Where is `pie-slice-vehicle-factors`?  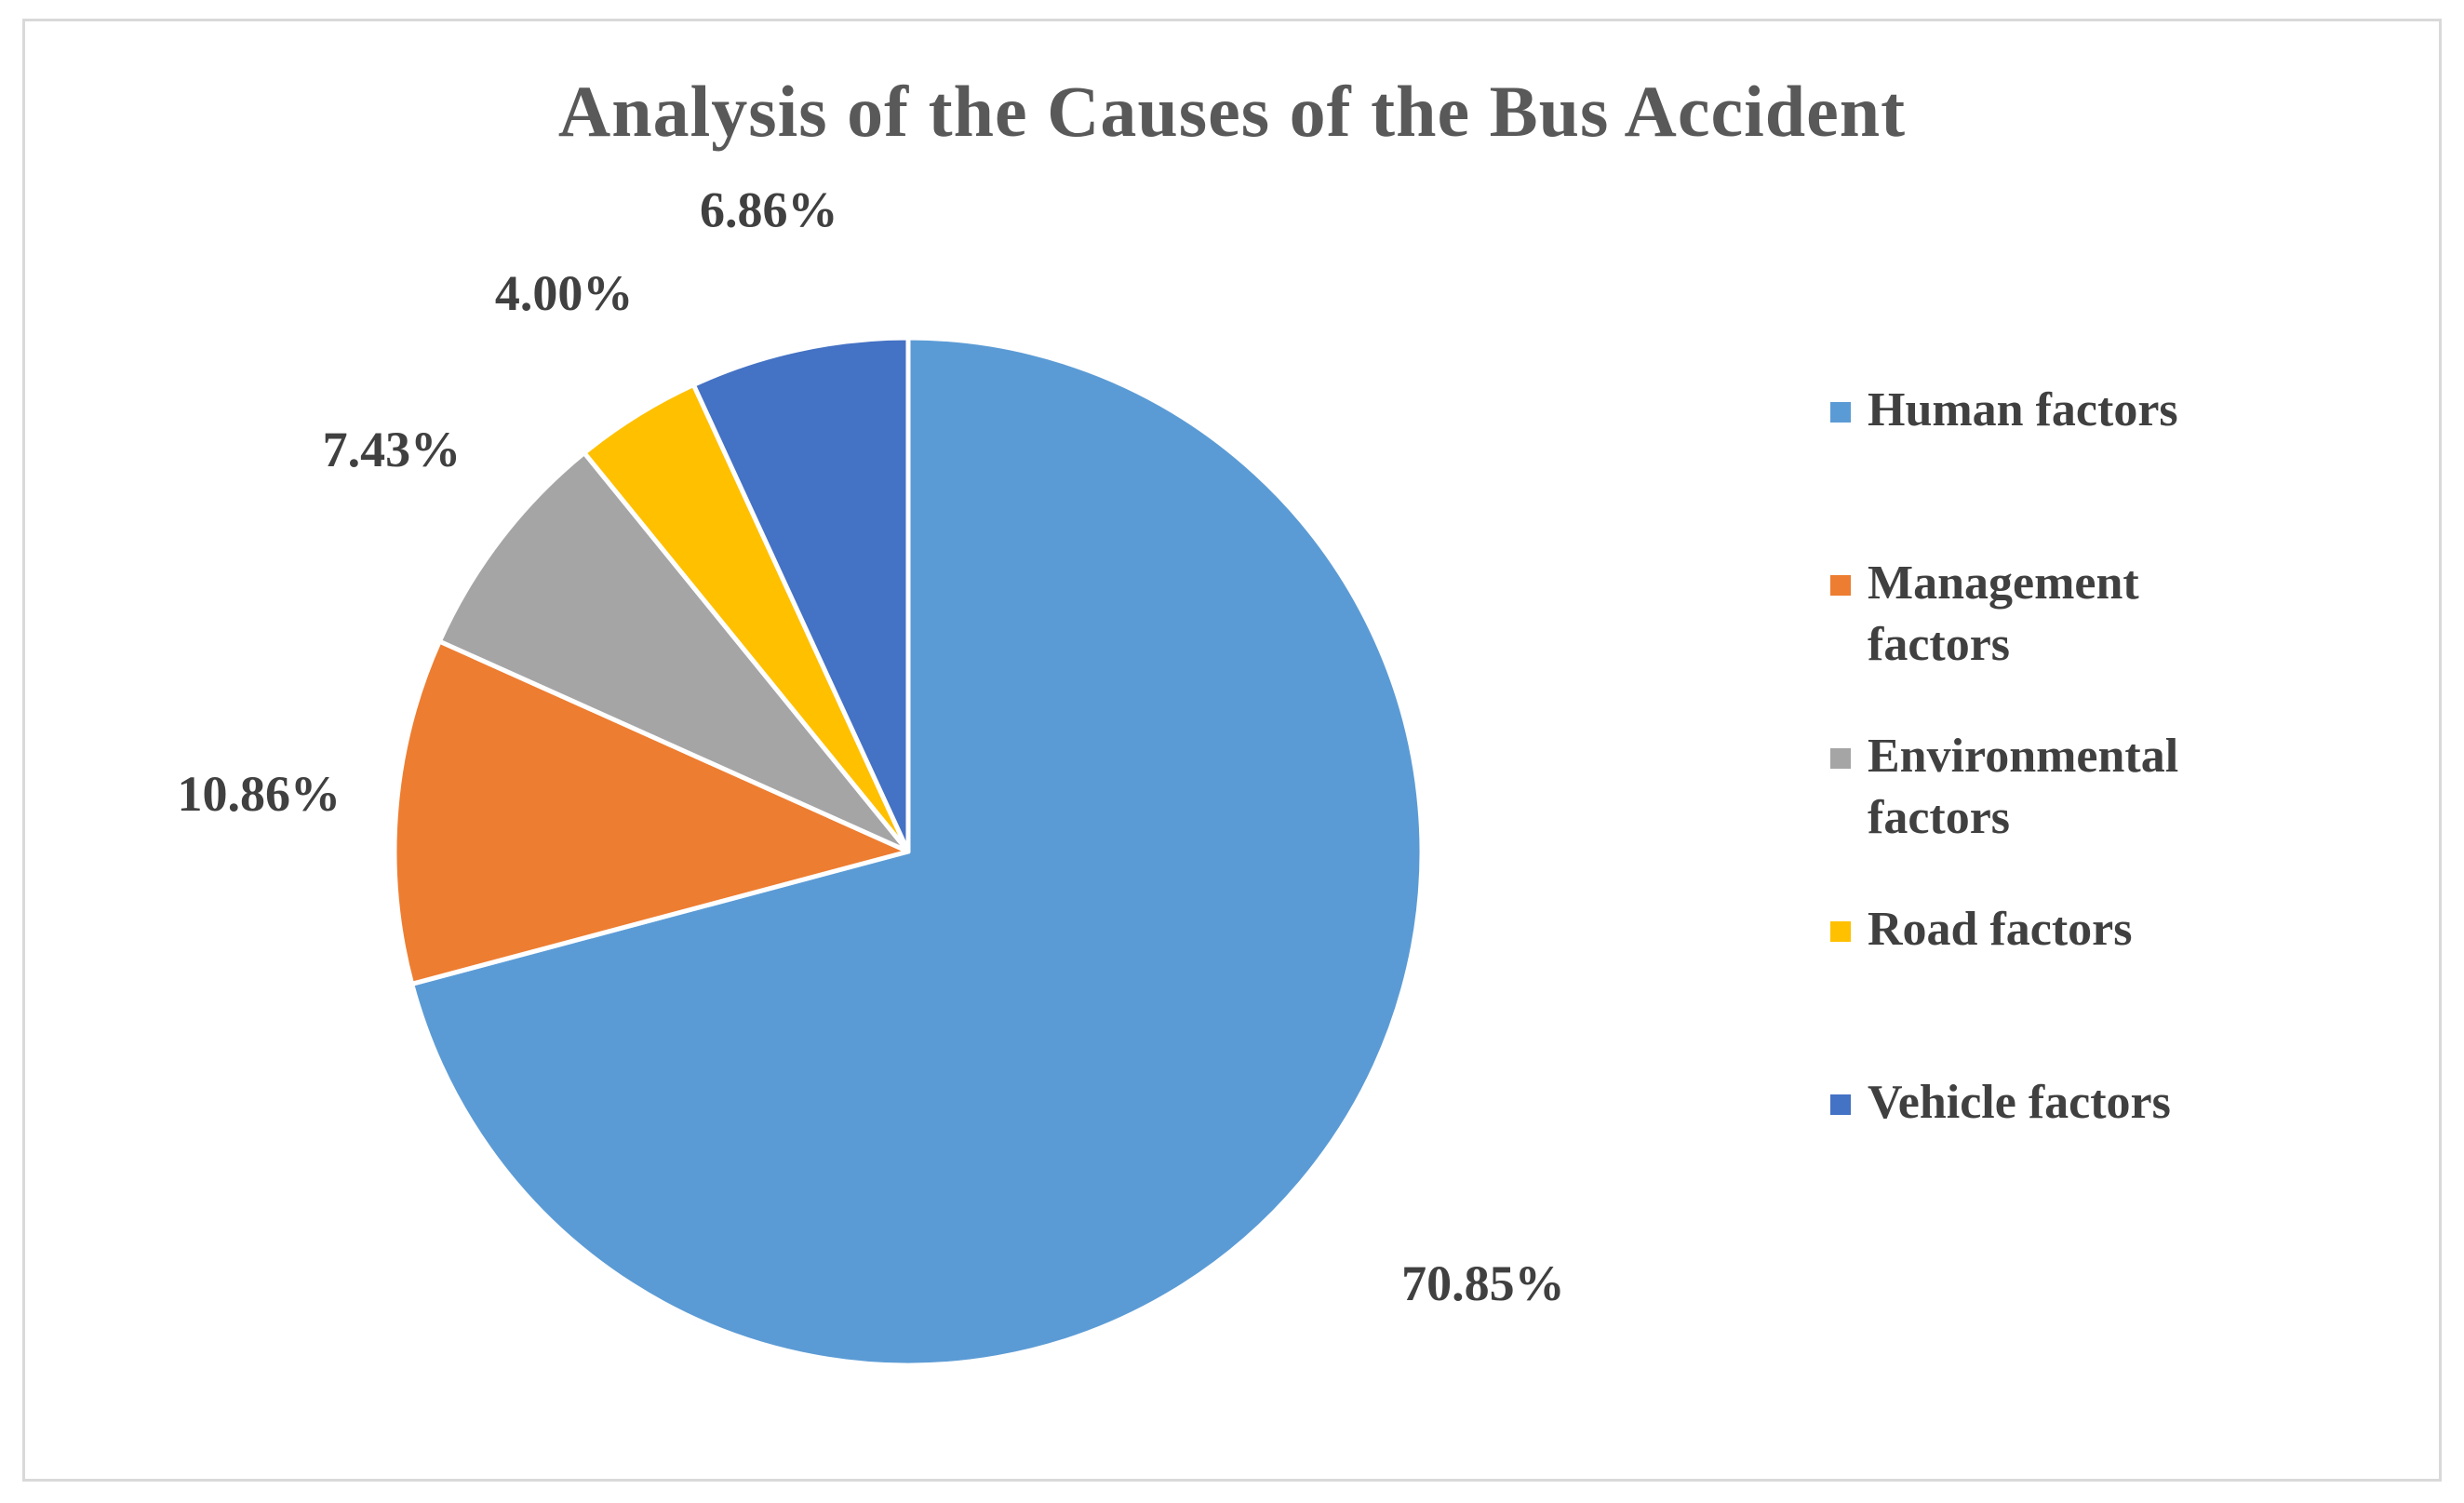
pie-slice-vehicle-factors is located at coordinates (800, 594).